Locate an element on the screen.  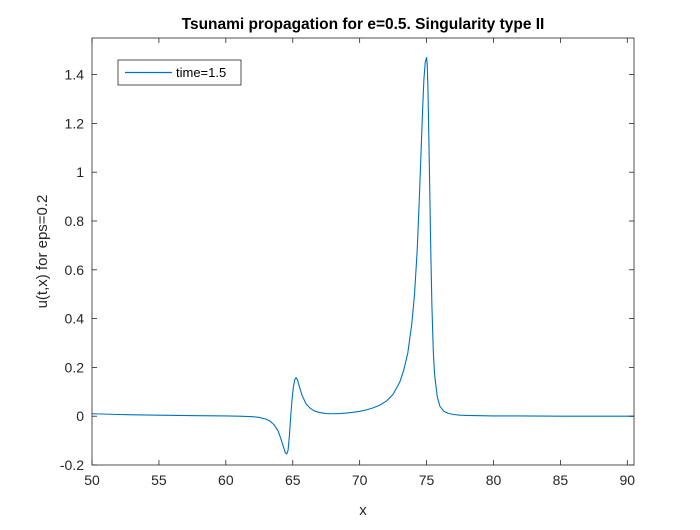
y-tick-label: -0.2 is located at coordinates (72, 465).